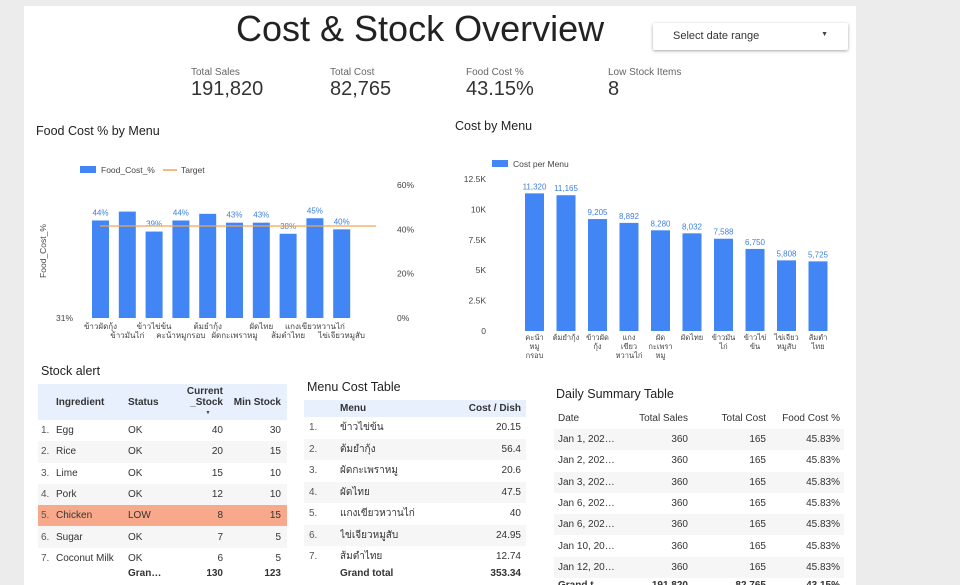 The height and width of the screenshot is (585, 960). I want to click on col-total-sales: Total Sales, so click(663, 418).